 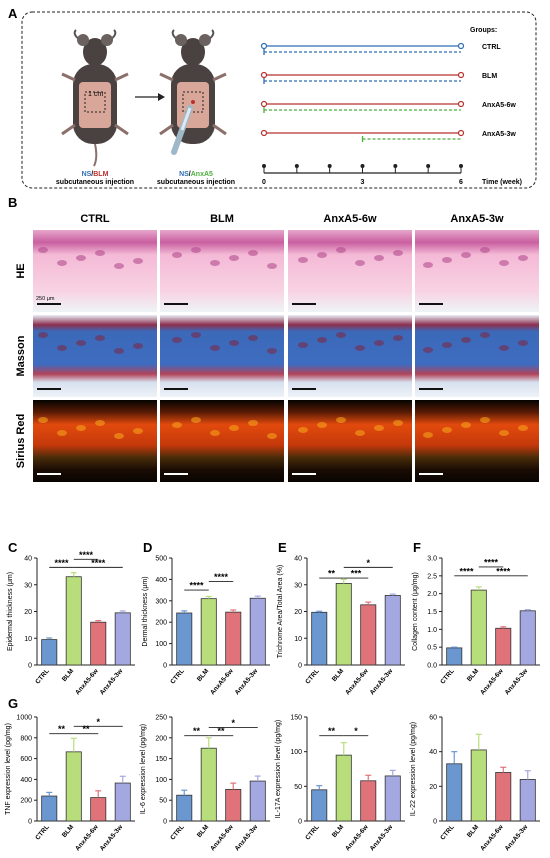 I want to click on y-axis-label: IL-17A expression level (pg/mg), so click(x=278, y=769).